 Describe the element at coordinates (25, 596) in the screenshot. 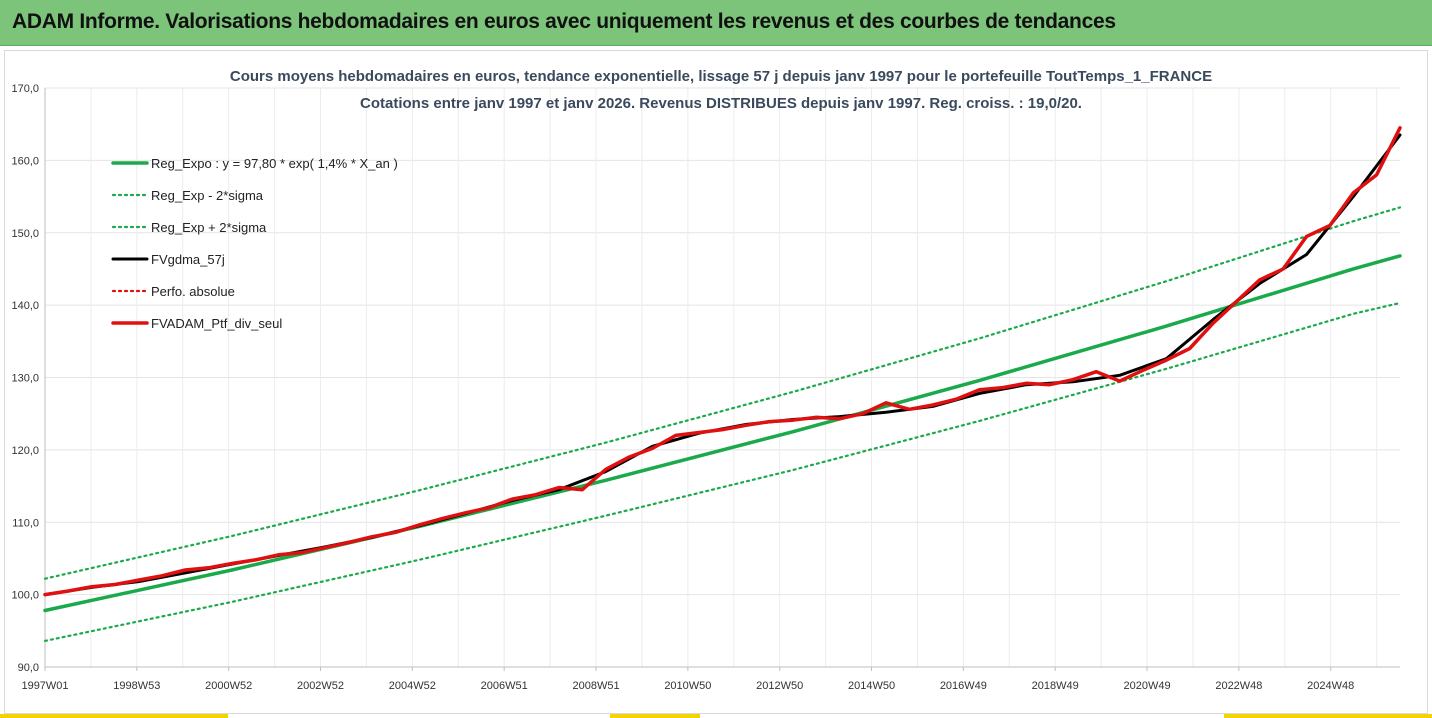

I see `y-tick-label: 100,0` at that location.